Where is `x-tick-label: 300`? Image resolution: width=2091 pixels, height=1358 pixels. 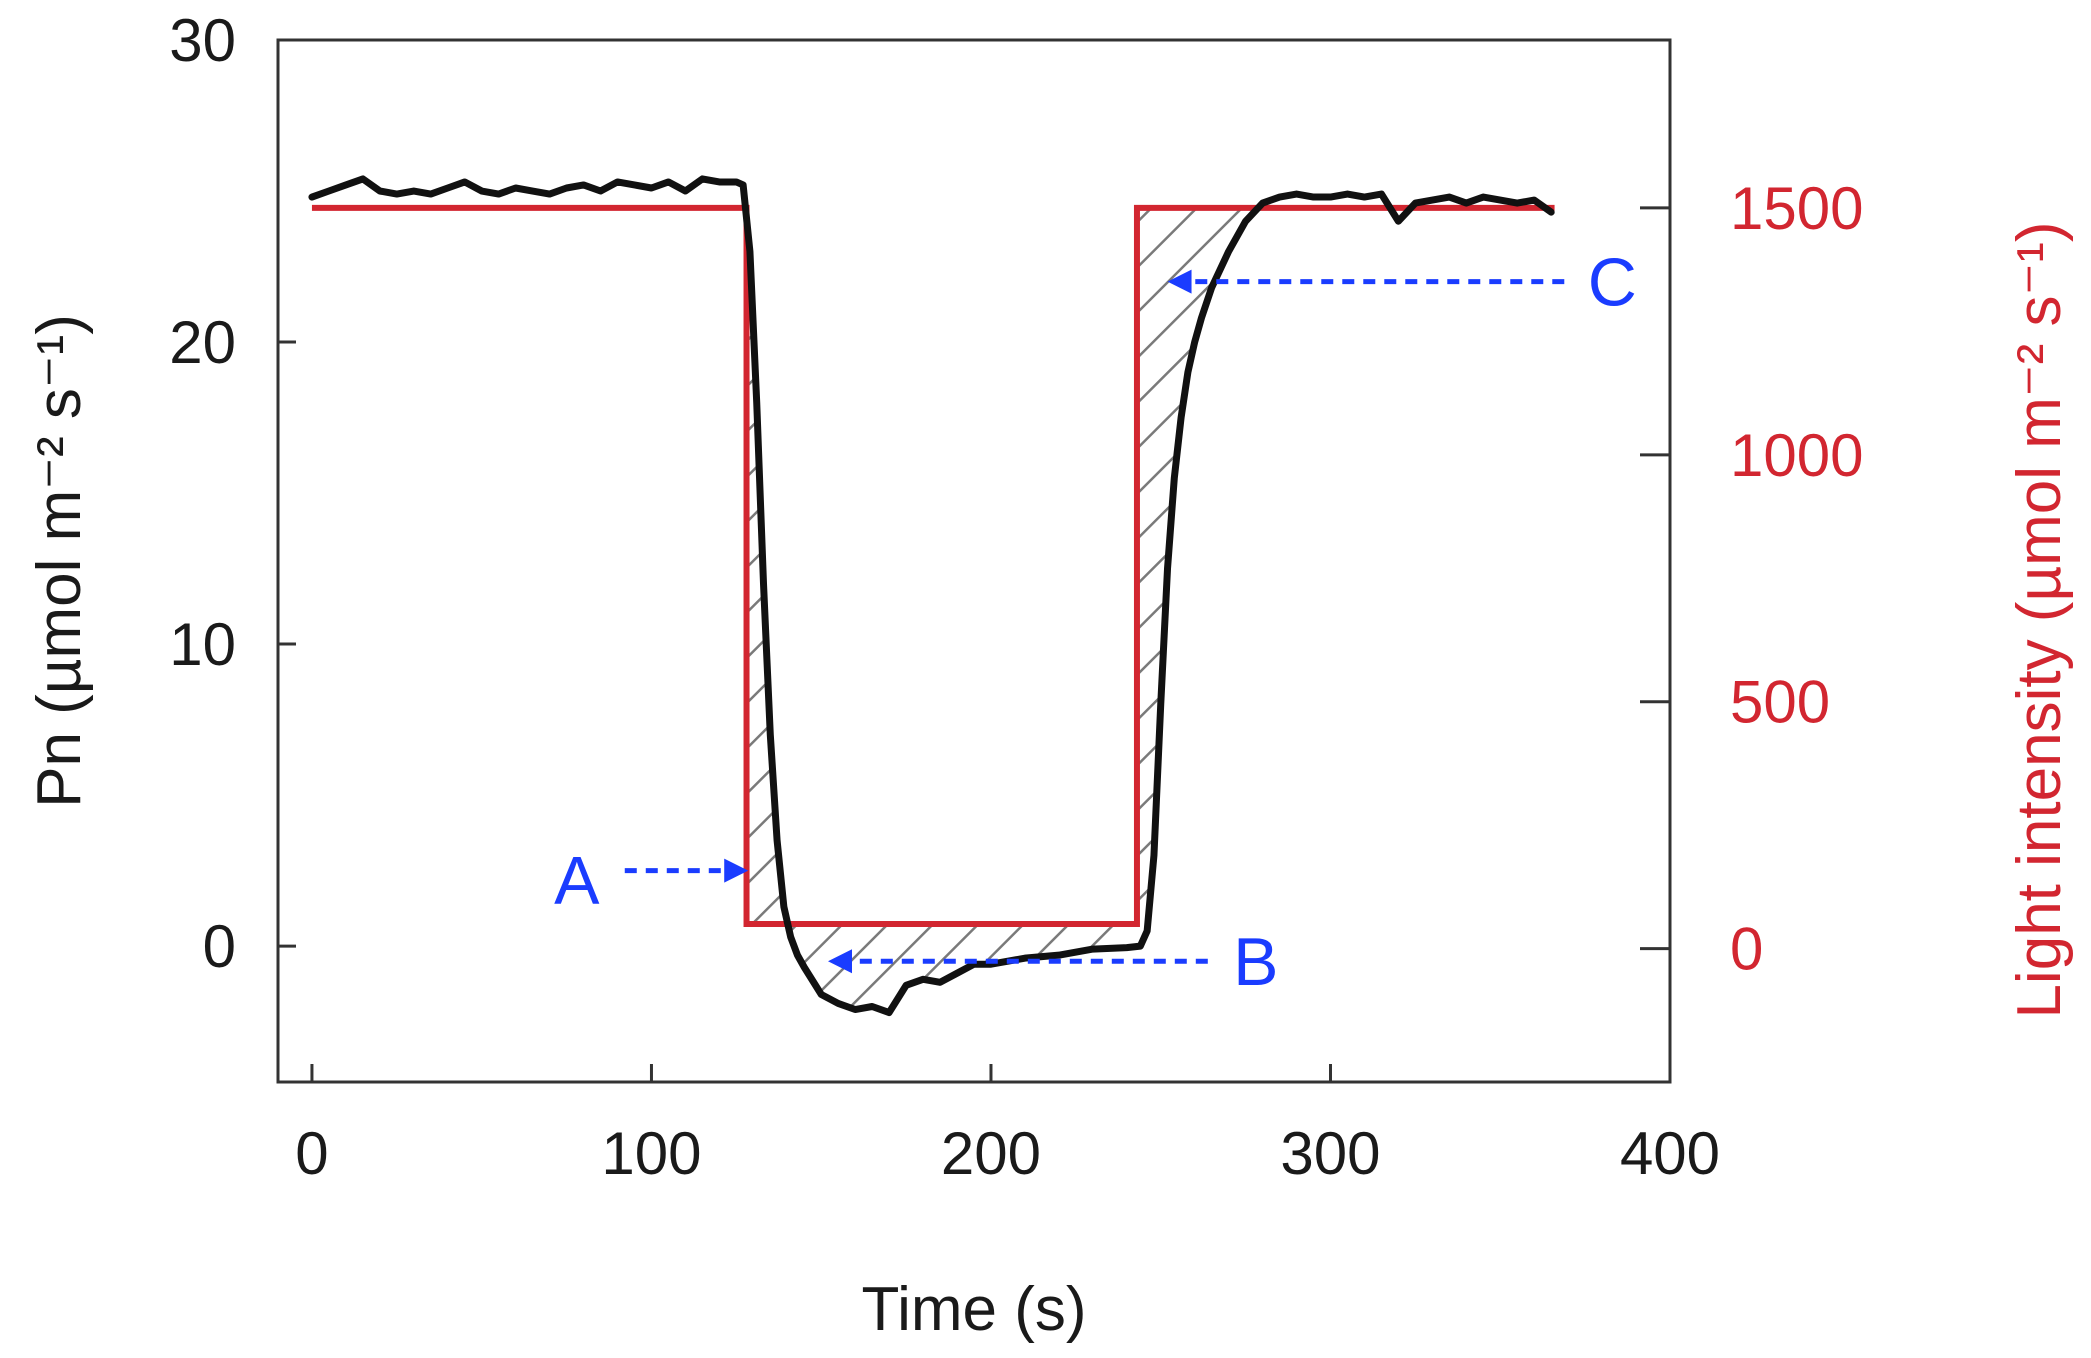 x-tick-label: 300 is located at coordinates (1330, 1153).